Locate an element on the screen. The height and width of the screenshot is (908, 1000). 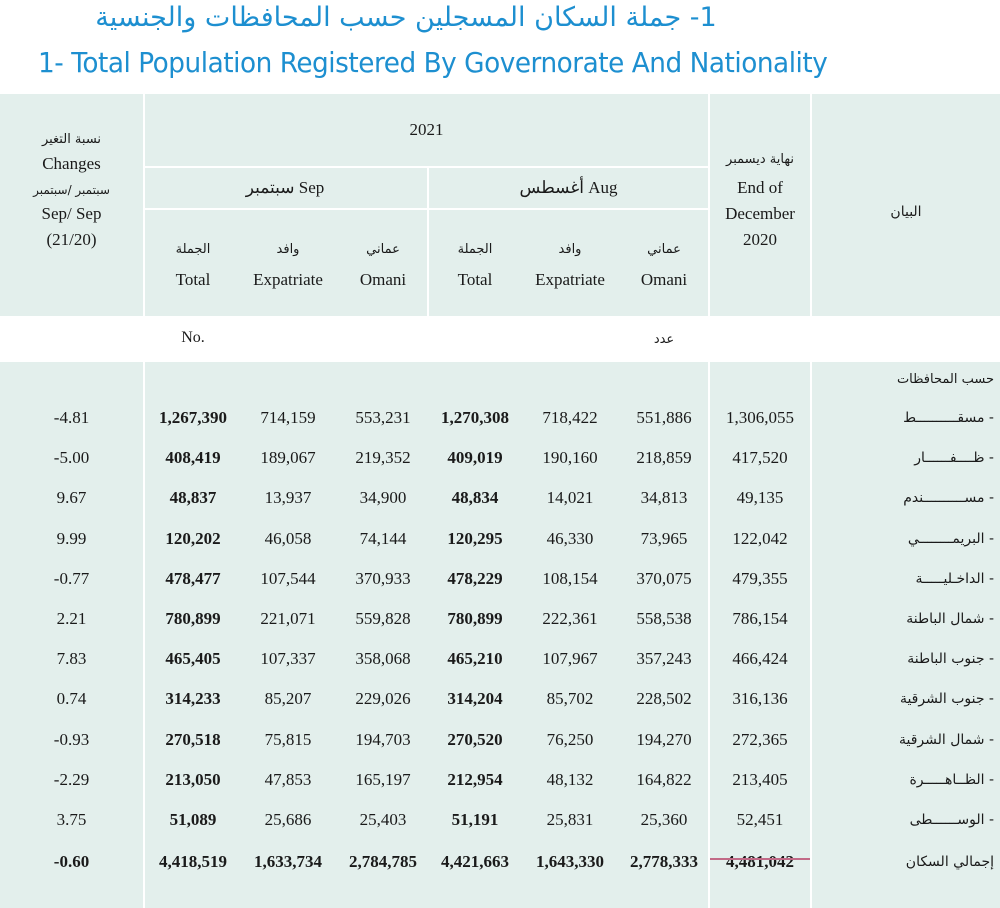
cell-dec2020: 316,136 is located at coordinates (760, 699).